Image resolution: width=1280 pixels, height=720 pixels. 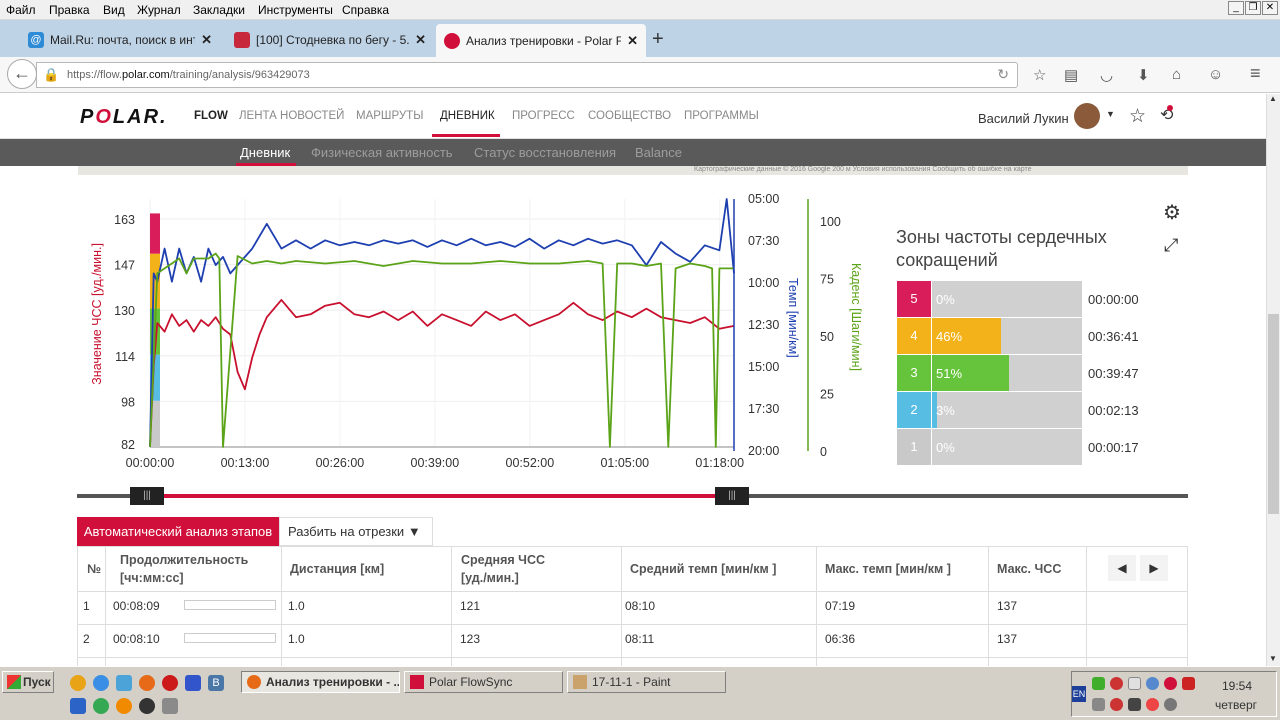 What do you see at coordinates (1071, 75) in the screenshot?
I see `reader-icon: ▤` at bounding box center [1071, 75].